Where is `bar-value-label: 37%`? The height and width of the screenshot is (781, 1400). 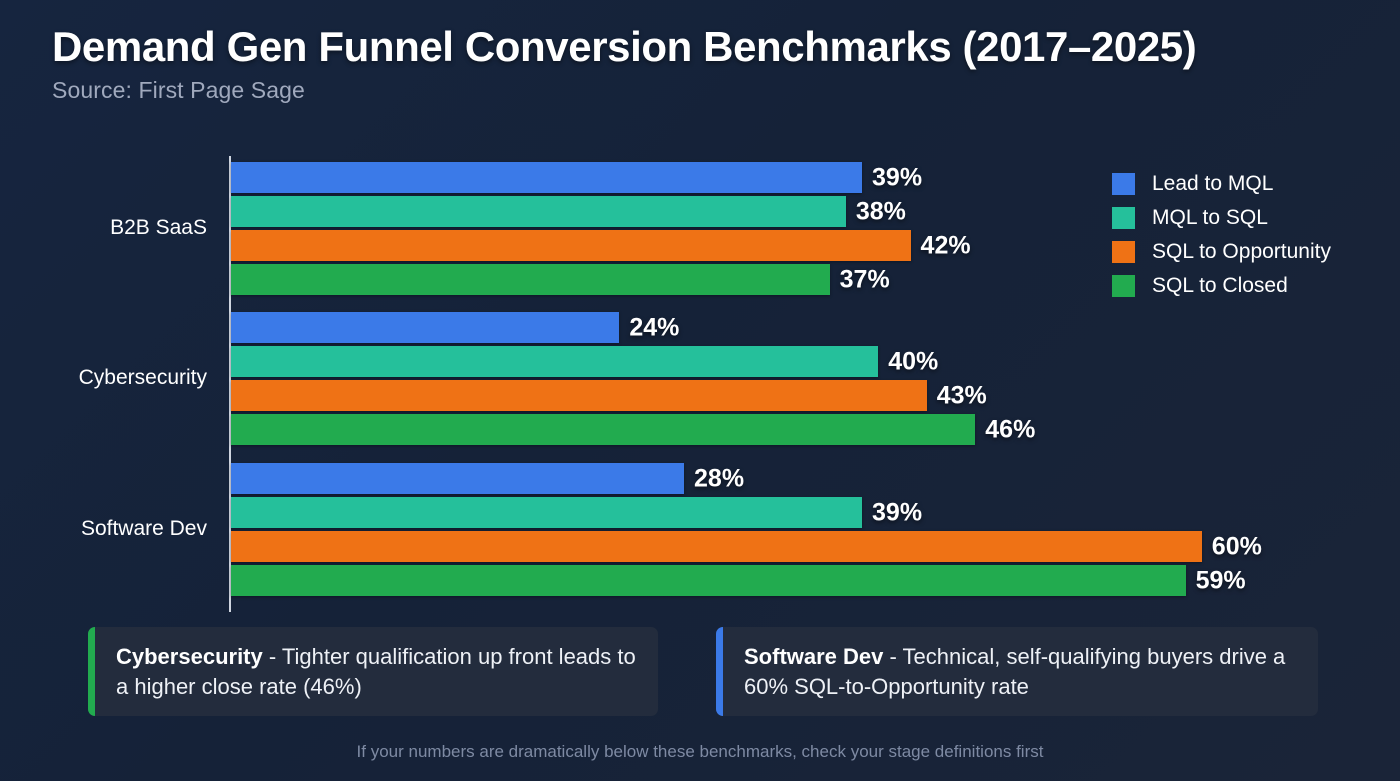 bar-value-label: 37% is located at coordinates (864, 279).